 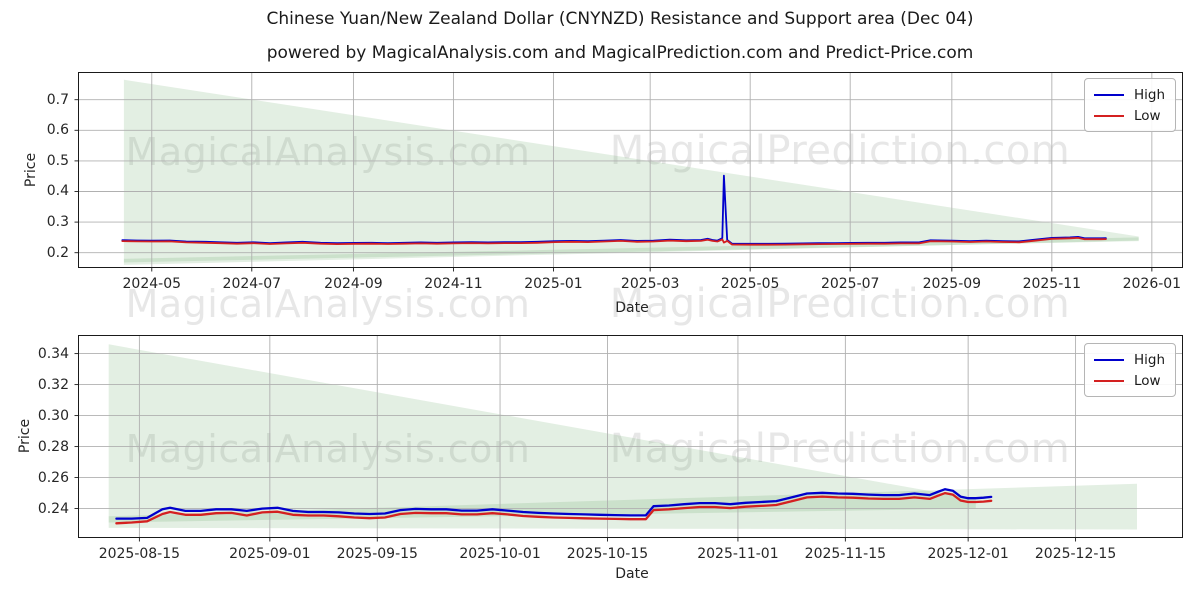 What do you see at coordinates (57, 130) in the screenshot?
I see `y-tick-label: 0.6` at bounding box center [57, 130].